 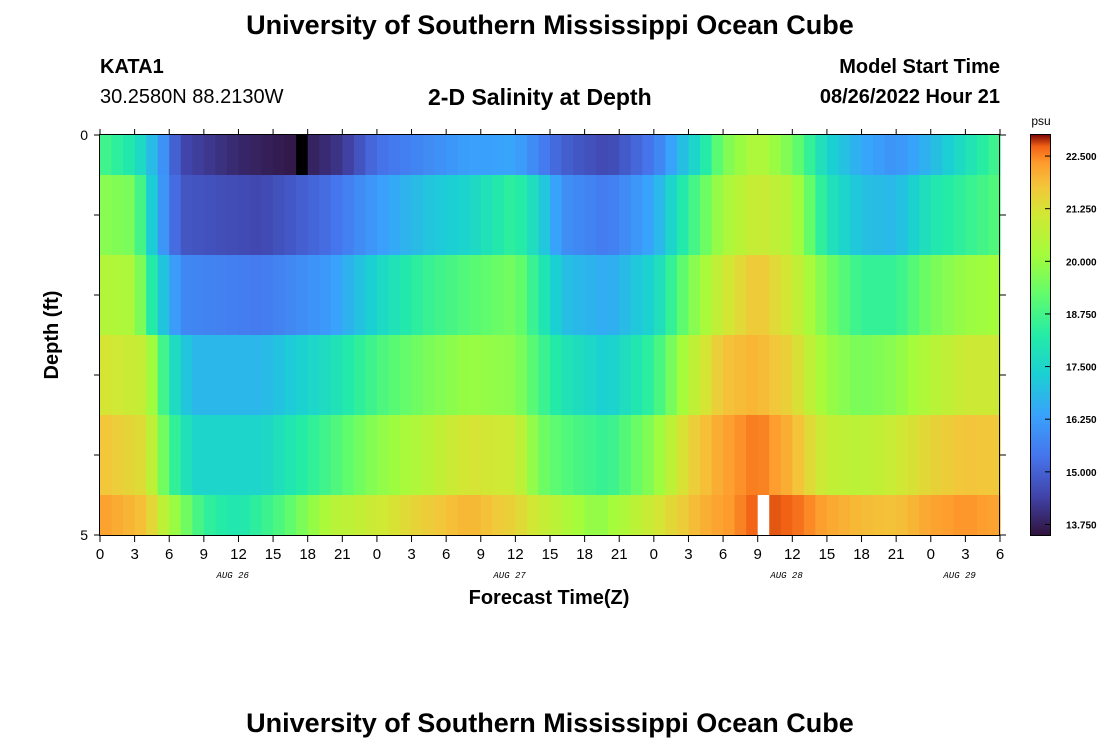 What do you see at coordinates (909, 97) in the screenshot?
I see `model-start-time: 08/26/2022 Hour 21` at bounding box center [909, 97].